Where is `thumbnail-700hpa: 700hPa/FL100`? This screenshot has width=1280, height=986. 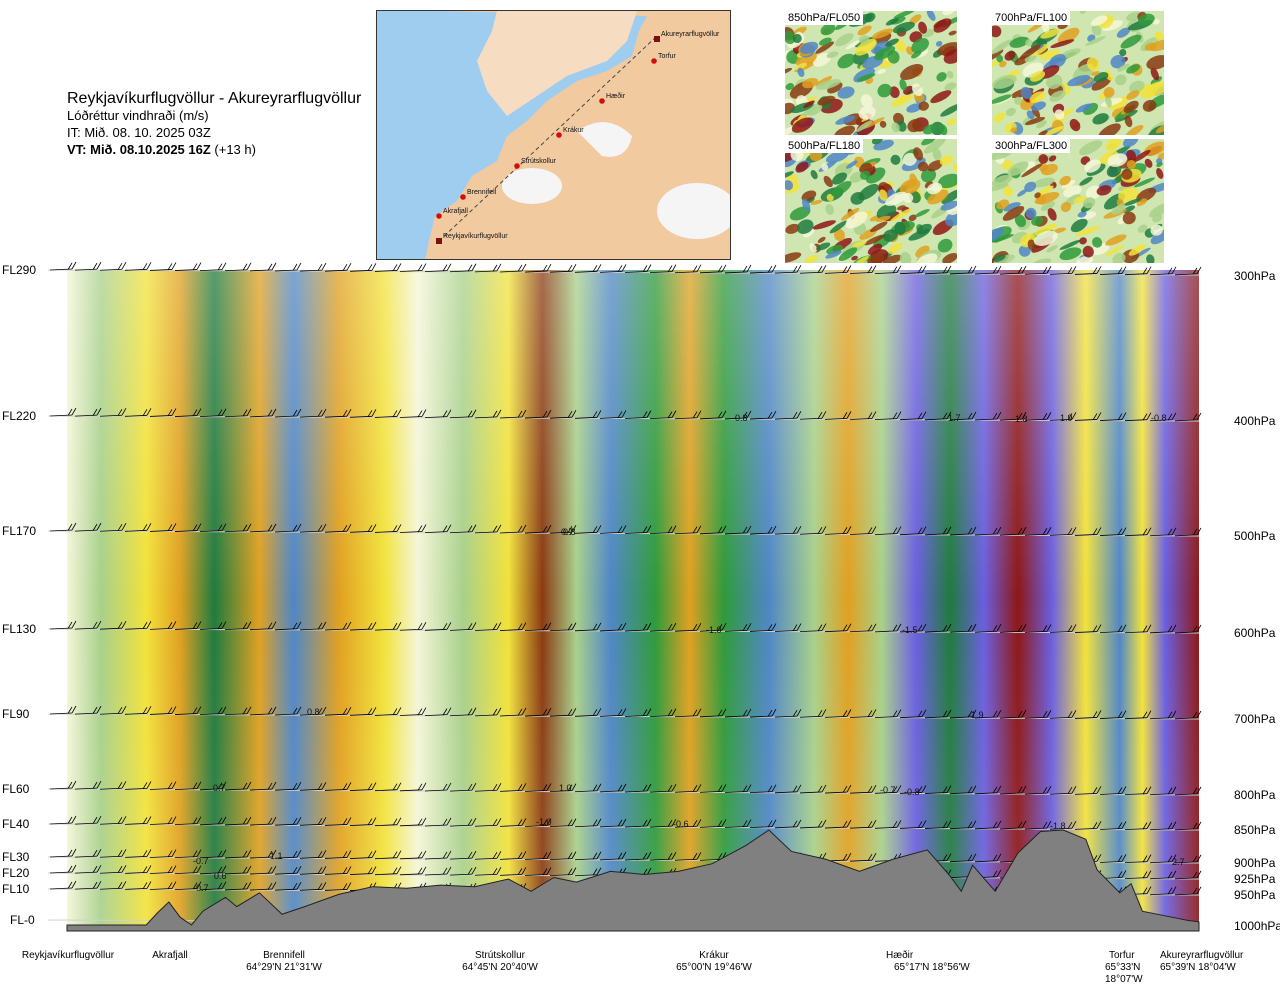
thumbnail-700hpa: 700hPa/FL100 is located at coordinates (1078, 73).